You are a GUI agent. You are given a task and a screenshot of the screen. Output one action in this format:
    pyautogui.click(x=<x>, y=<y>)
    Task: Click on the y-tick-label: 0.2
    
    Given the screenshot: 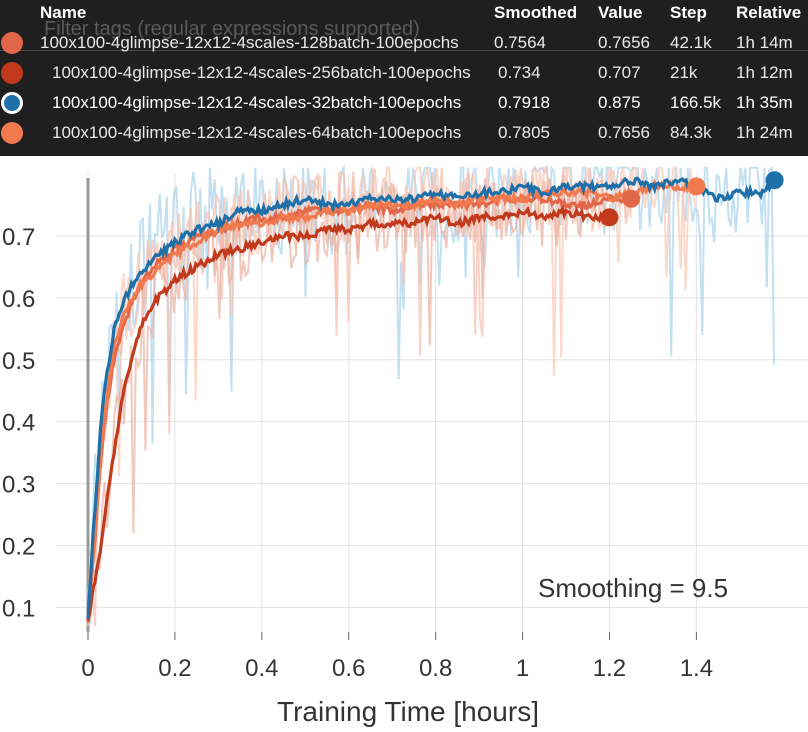 What is the action you would take?
    pyautogui.click(x=18, y=547)
    